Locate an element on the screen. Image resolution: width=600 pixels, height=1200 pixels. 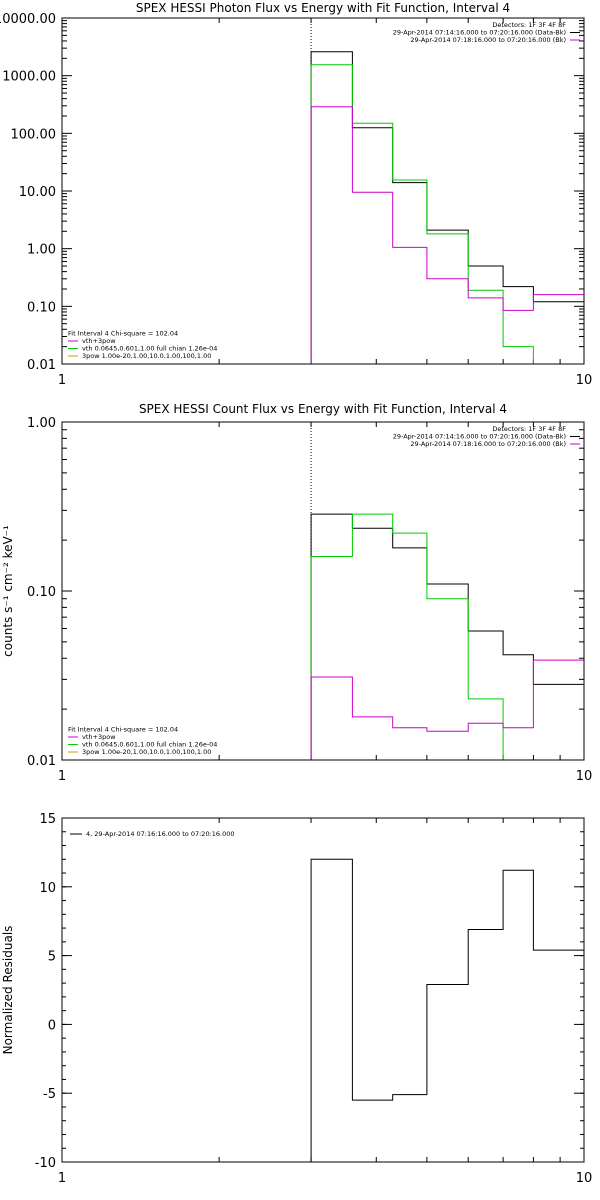
y-tick-label: -10 is located at coordinates (45, 1163).